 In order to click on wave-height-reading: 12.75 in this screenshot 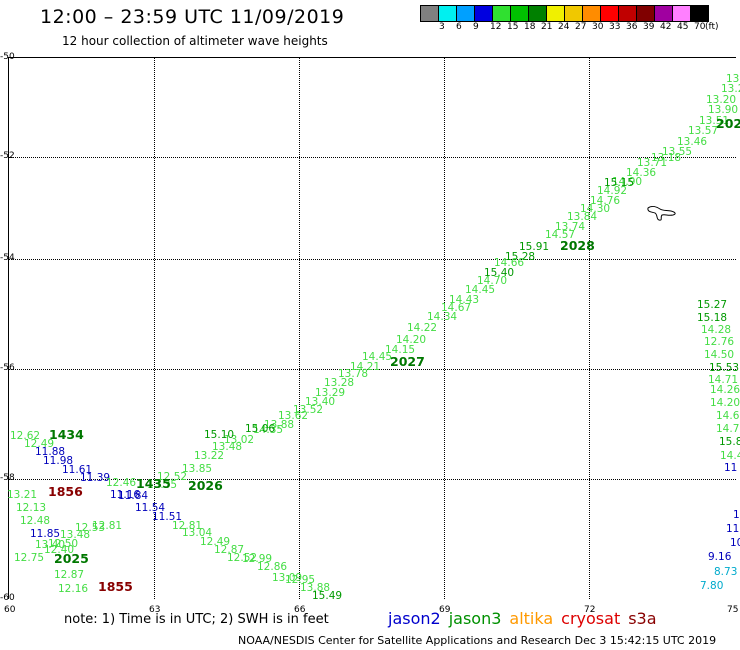, I will do `click(29, 558)`.